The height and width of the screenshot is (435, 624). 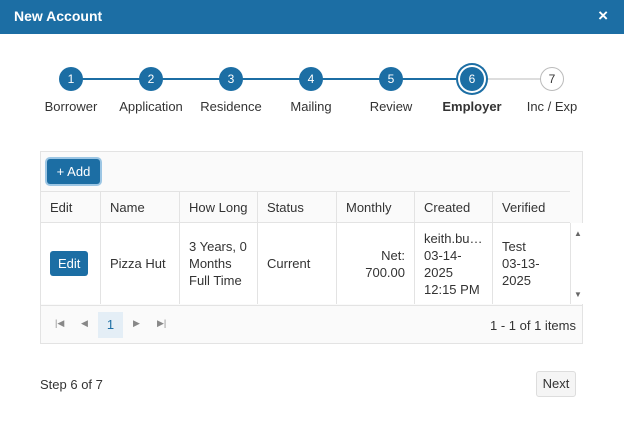 What do you see at coordinates (70, 207) in the screenshot?
I see `column-header: Edit` at bounding box center [70, 207].